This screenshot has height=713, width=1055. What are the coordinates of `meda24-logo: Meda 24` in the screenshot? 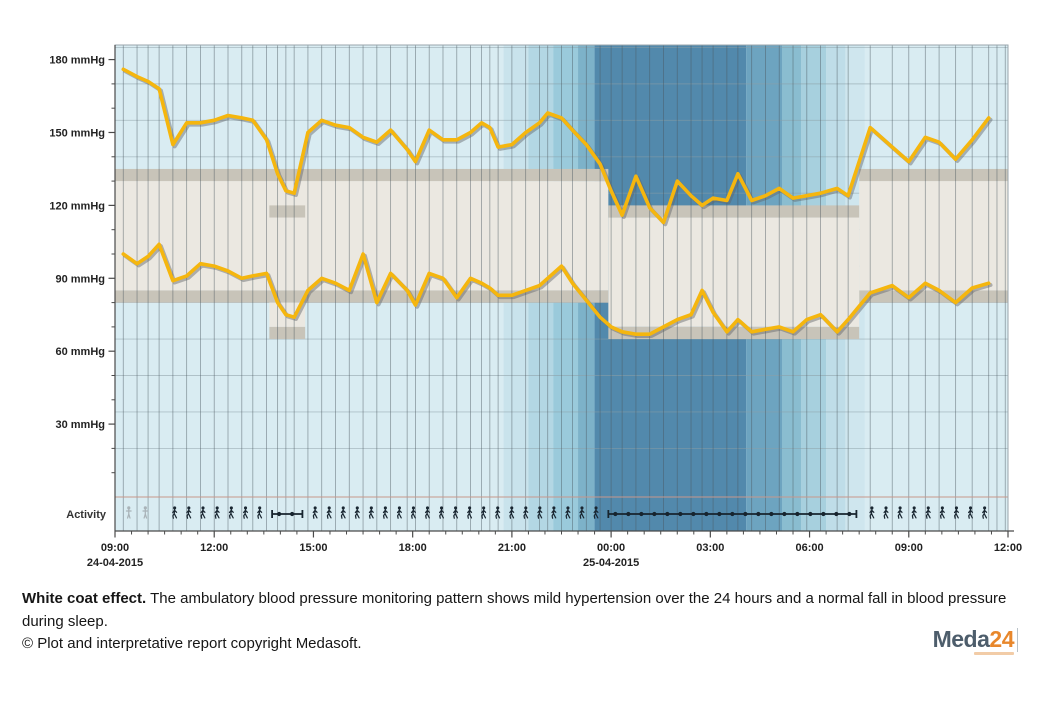 It's located at (975, 640).